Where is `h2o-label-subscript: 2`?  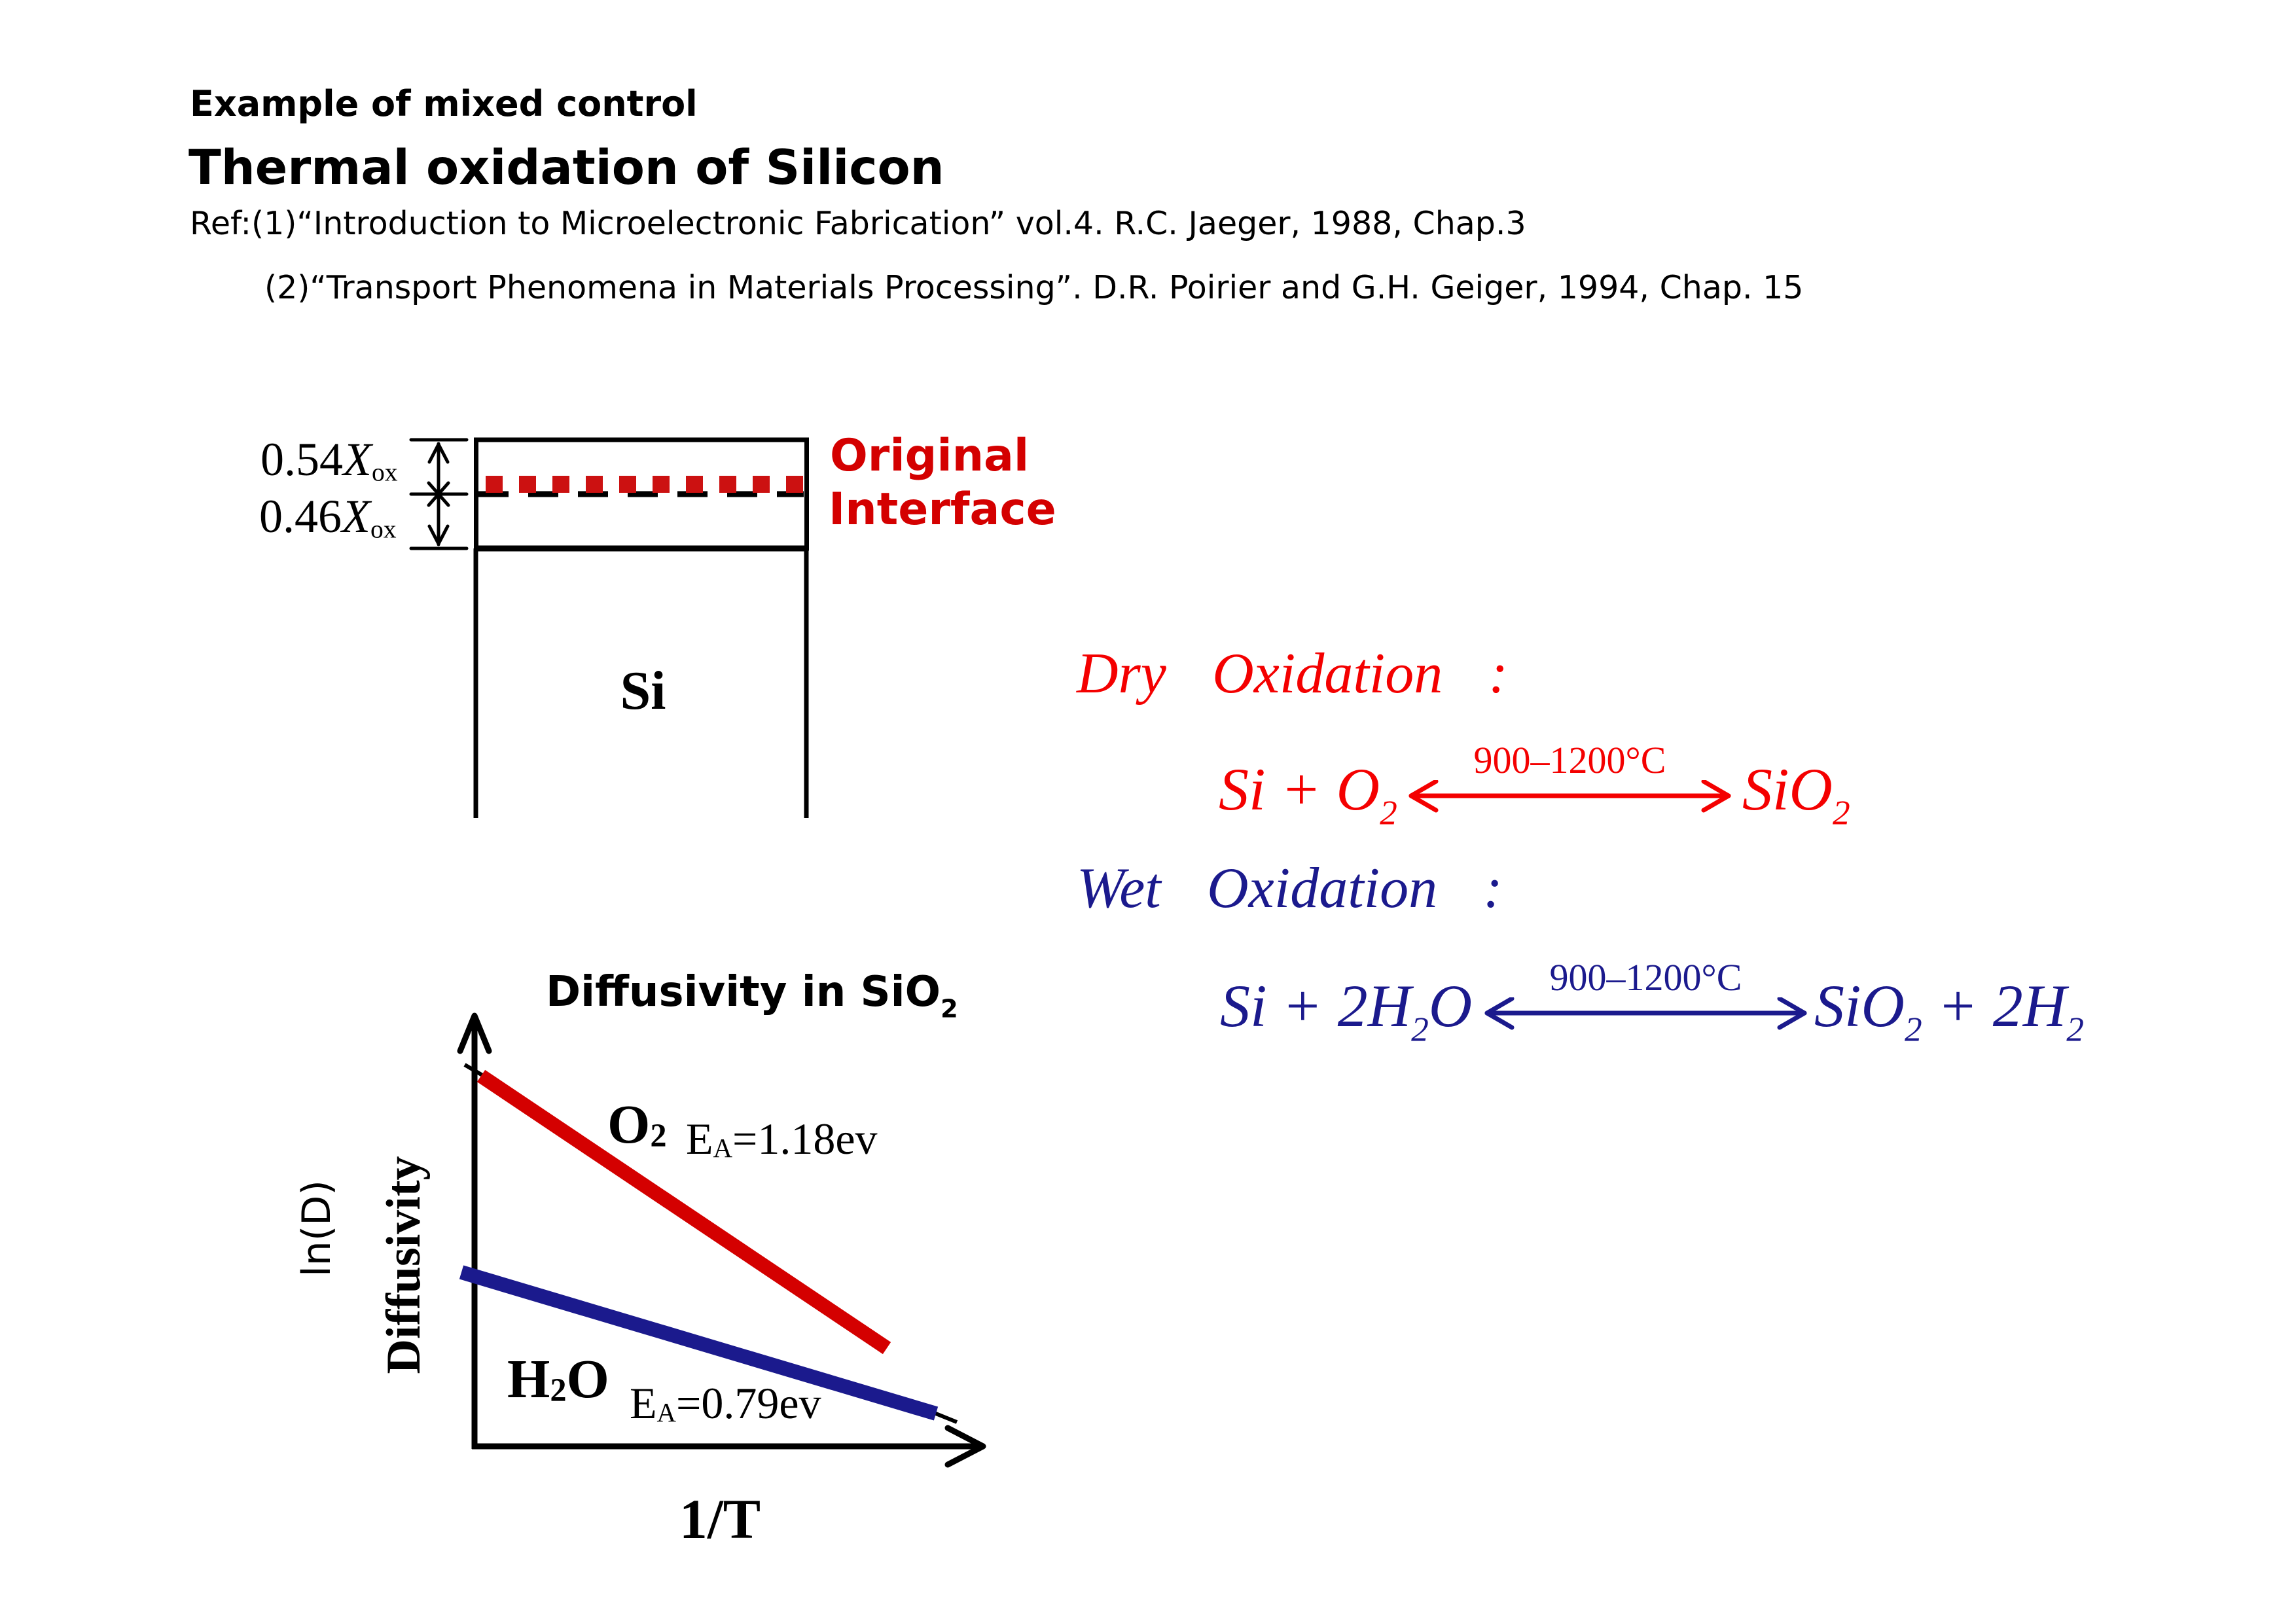 h2o-label-subscript: 2 is located at coordinates (558, 1390).